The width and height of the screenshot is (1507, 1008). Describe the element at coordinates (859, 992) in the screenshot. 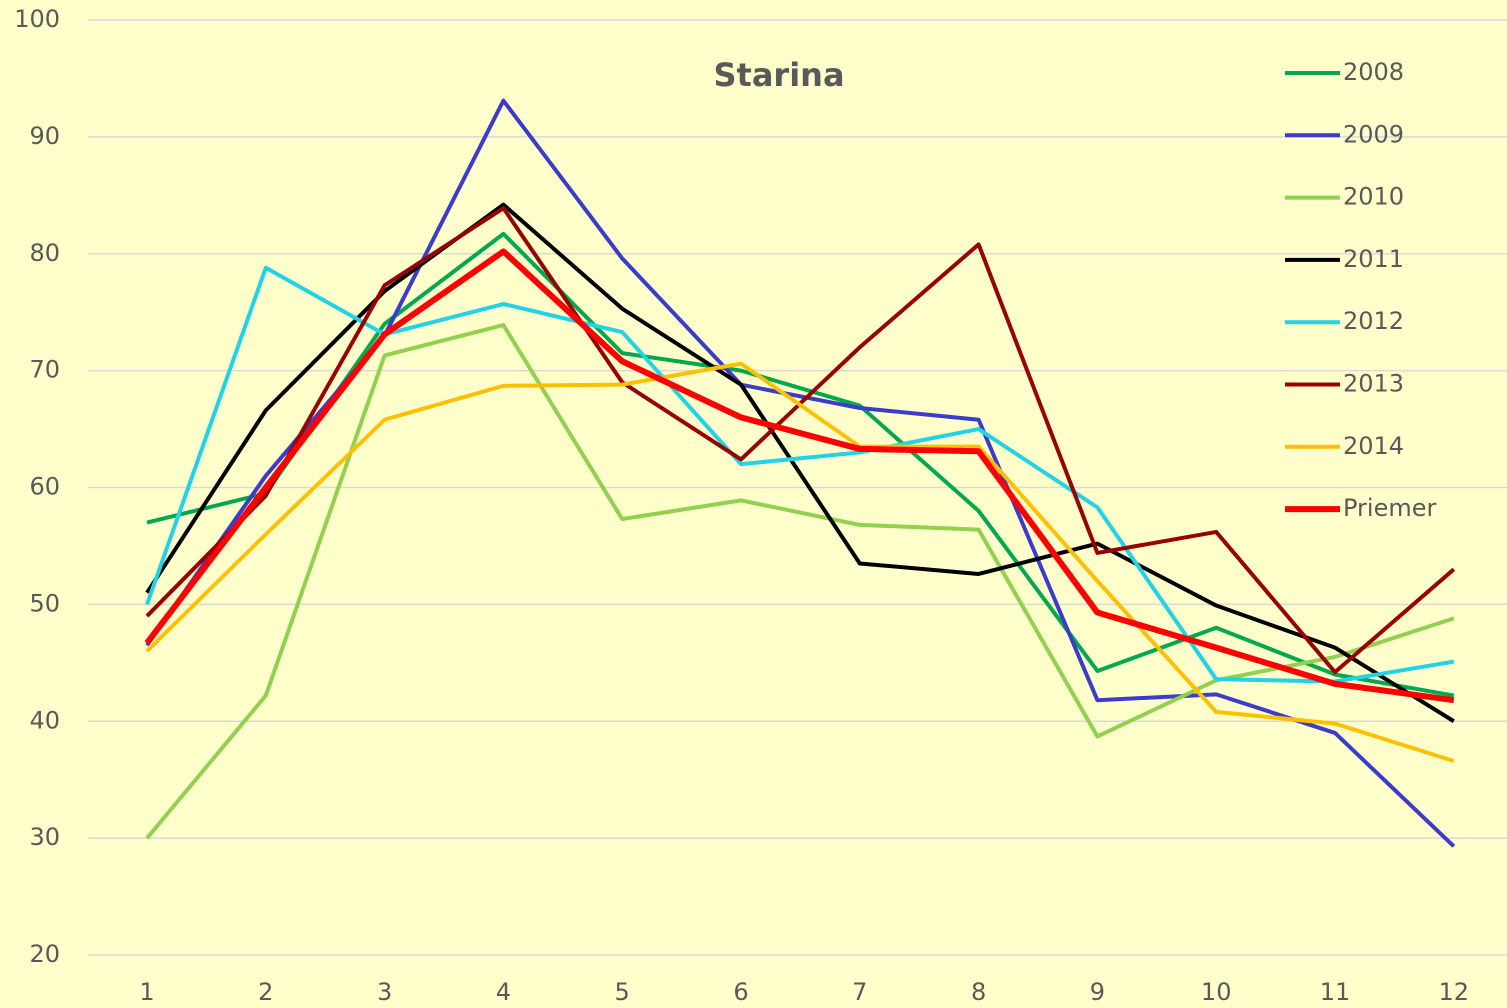

I see `x-tick-label: 7` at that location.